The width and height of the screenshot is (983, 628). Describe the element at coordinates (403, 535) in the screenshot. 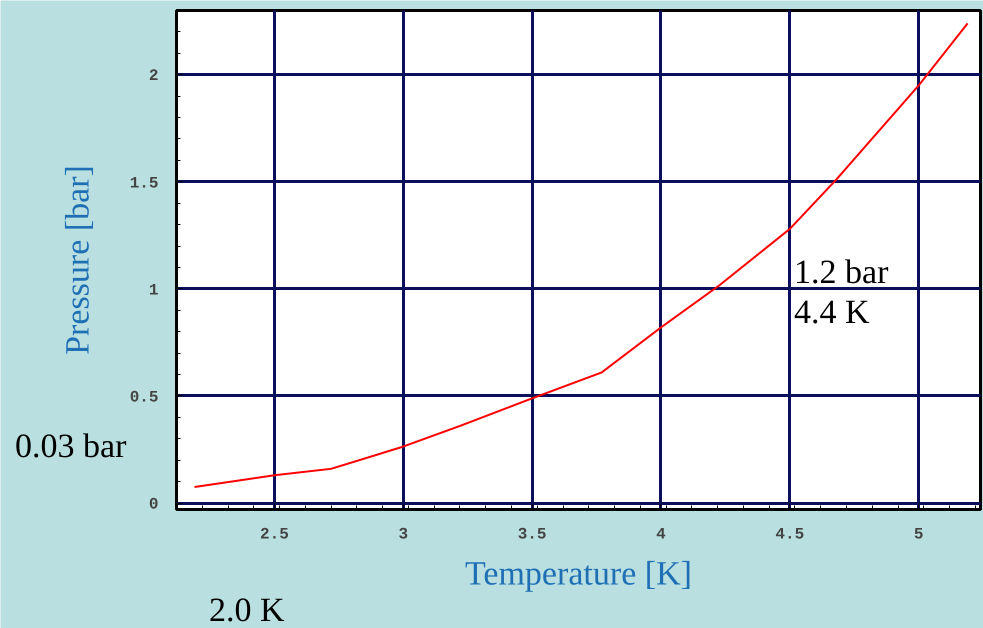

I see `x-tick-label: 3` at that location.